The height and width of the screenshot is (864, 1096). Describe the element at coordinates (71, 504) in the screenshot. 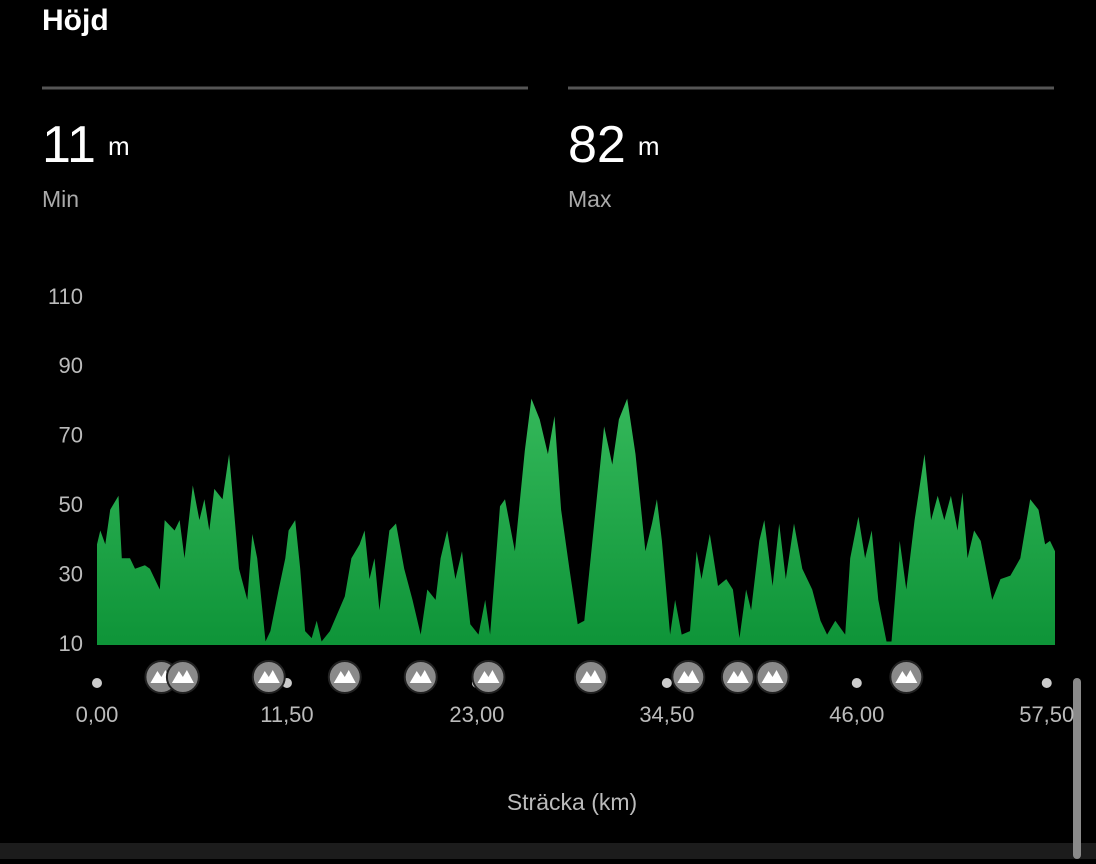

I see `y-tick-label: 50` at that location.